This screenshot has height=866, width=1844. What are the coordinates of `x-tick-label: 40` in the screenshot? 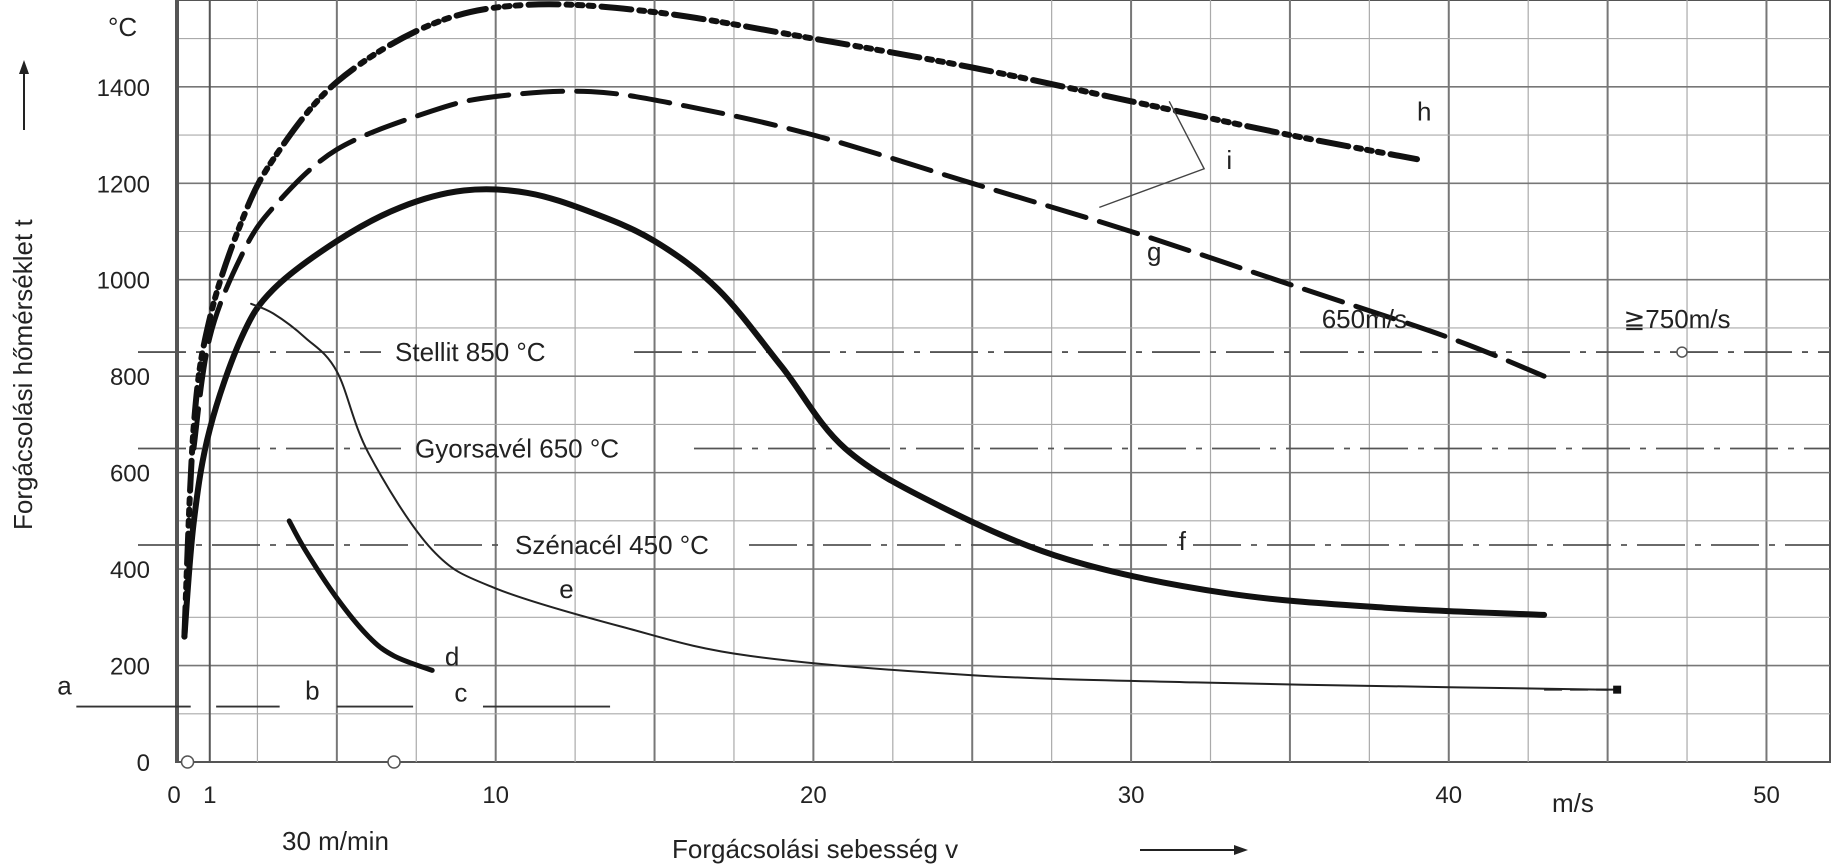 It's located at (1448, 795).